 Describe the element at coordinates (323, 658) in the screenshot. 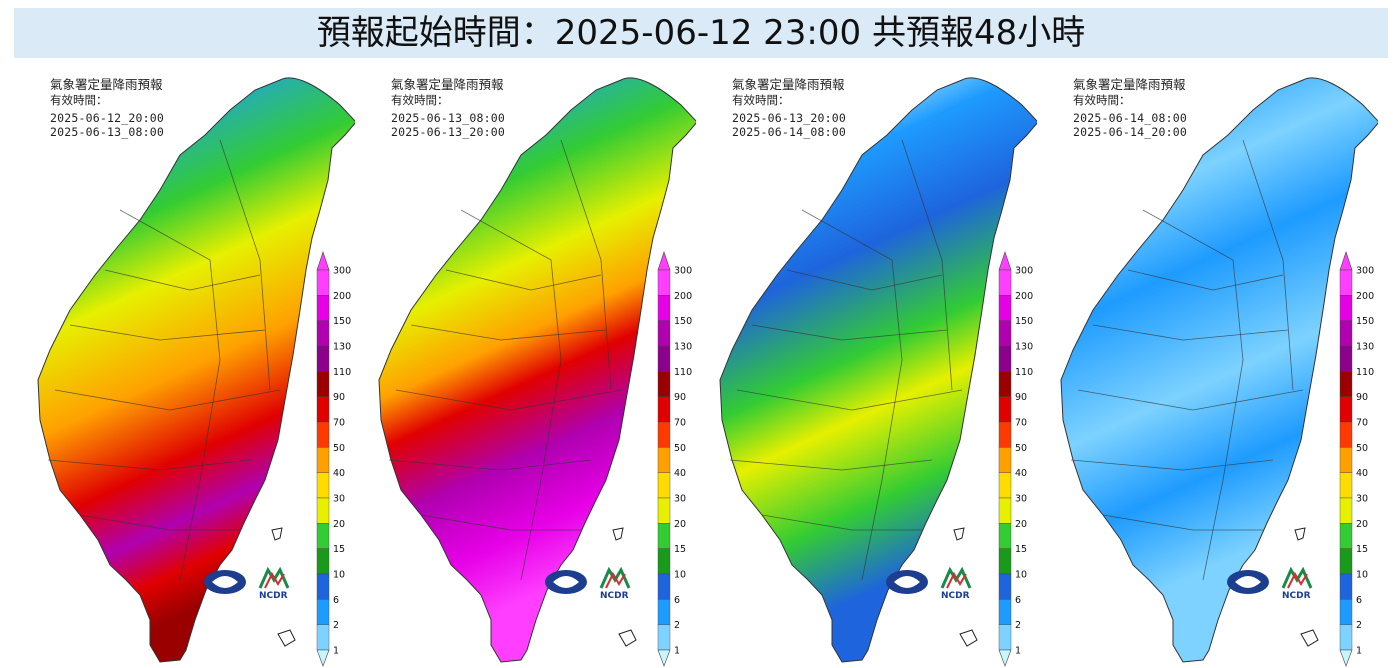

I see `colorbar-bottom-arrow` at that location.